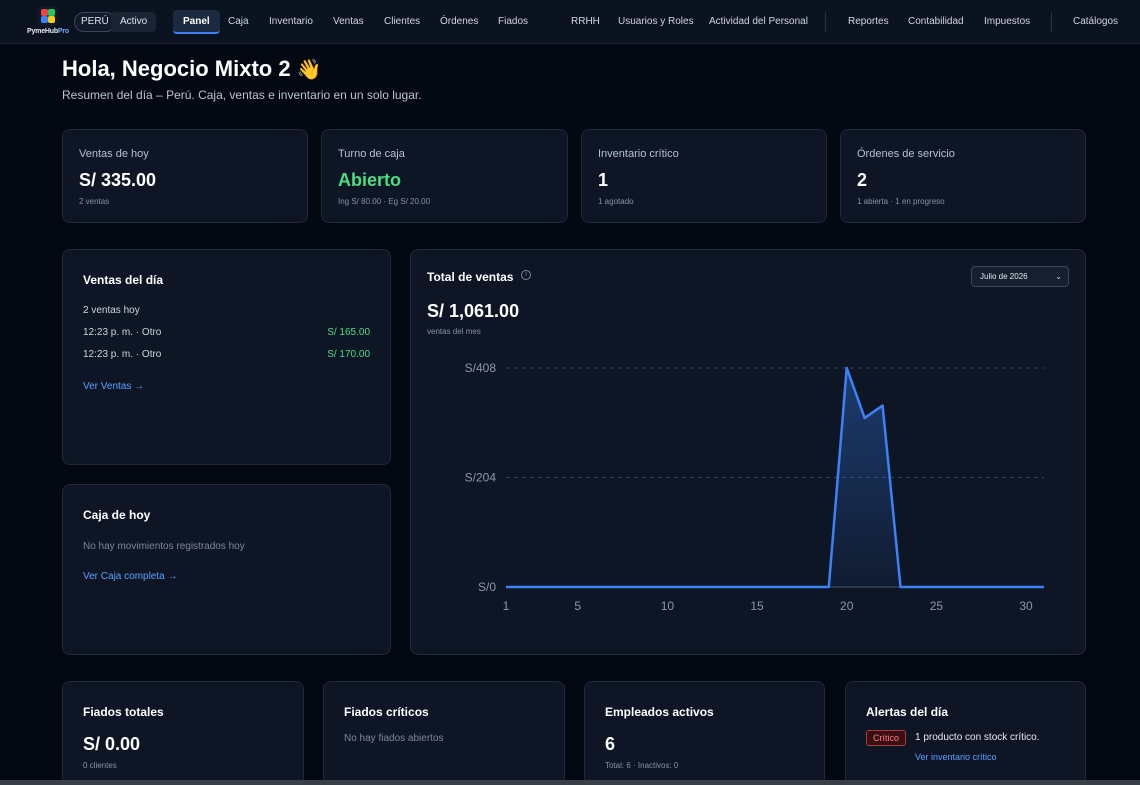  What do you see at coordinates (481, 478) in the screenshot?
I see `y-tick-label: S/204` at bounding box center [481, 478].